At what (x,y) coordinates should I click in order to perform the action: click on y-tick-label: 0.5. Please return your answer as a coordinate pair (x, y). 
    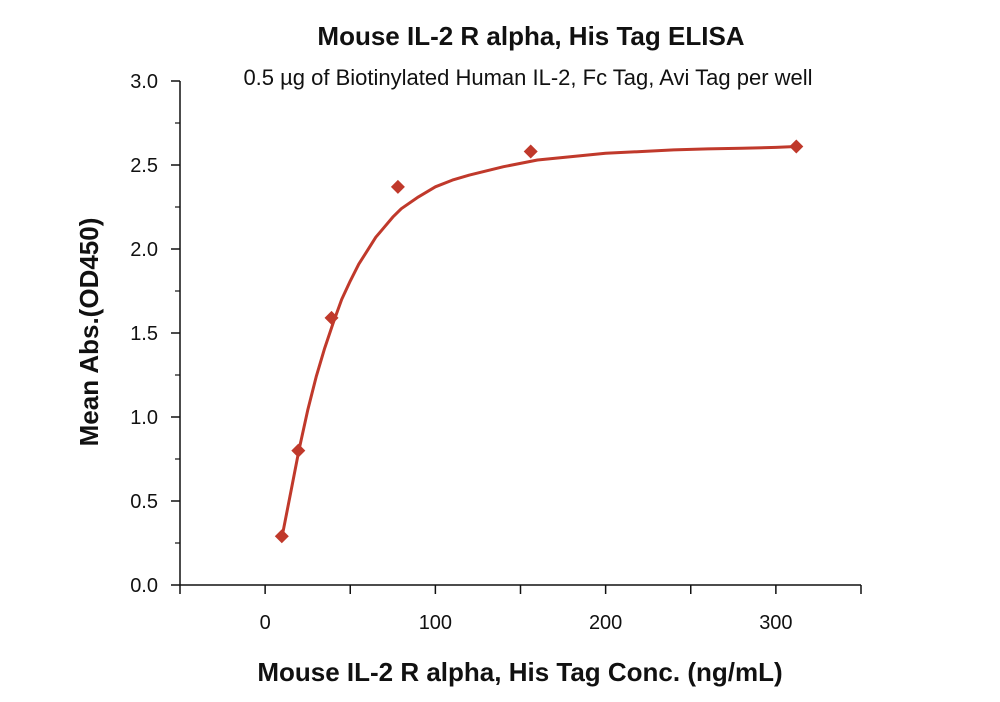
    Looking at the image, I should click on (144, 502).